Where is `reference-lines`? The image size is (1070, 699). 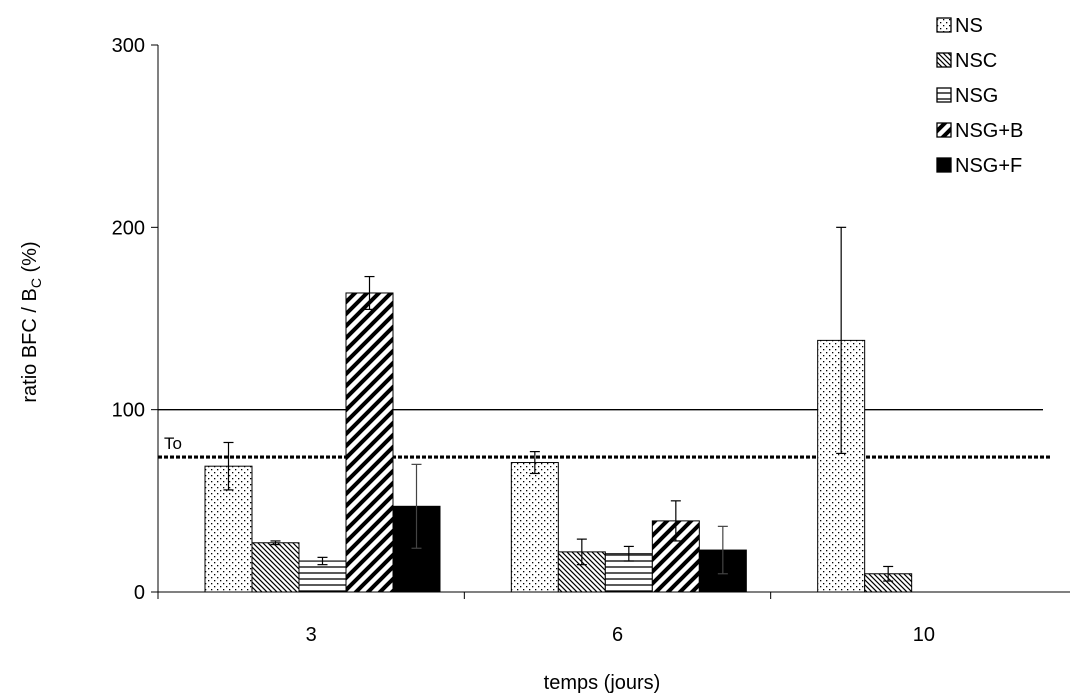
reference-lines is located at coordinates (604, 434).